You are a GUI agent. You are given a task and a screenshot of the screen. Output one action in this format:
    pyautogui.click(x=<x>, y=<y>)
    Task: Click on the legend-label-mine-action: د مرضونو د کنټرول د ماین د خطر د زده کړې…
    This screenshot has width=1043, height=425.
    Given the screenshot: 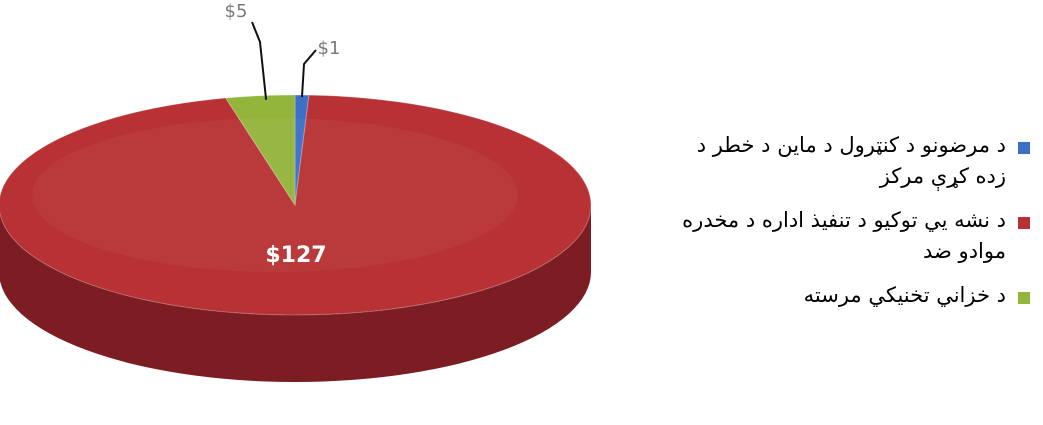 What is the action you would take?
    pyautogui.click(x=851, y=160)
    